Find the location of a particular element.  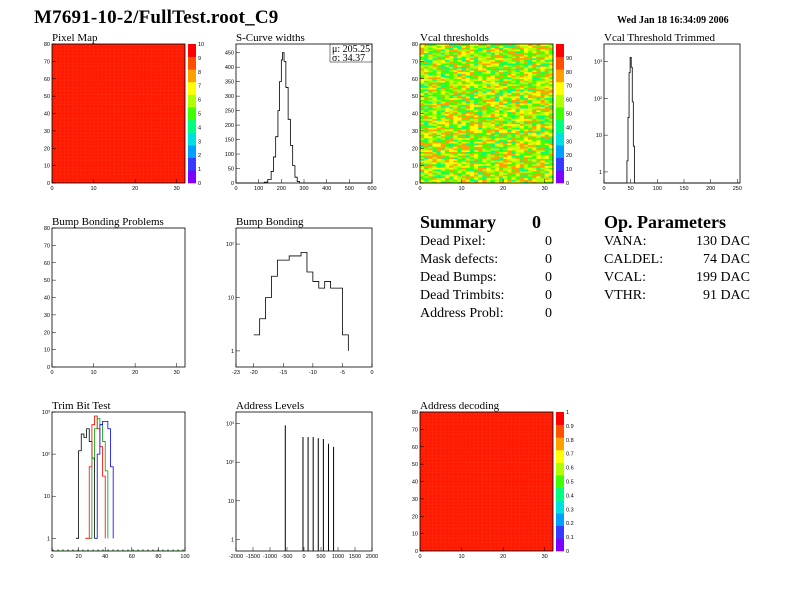

address-levels-y-tick-label: 1 is located at coordinates (232, 540).